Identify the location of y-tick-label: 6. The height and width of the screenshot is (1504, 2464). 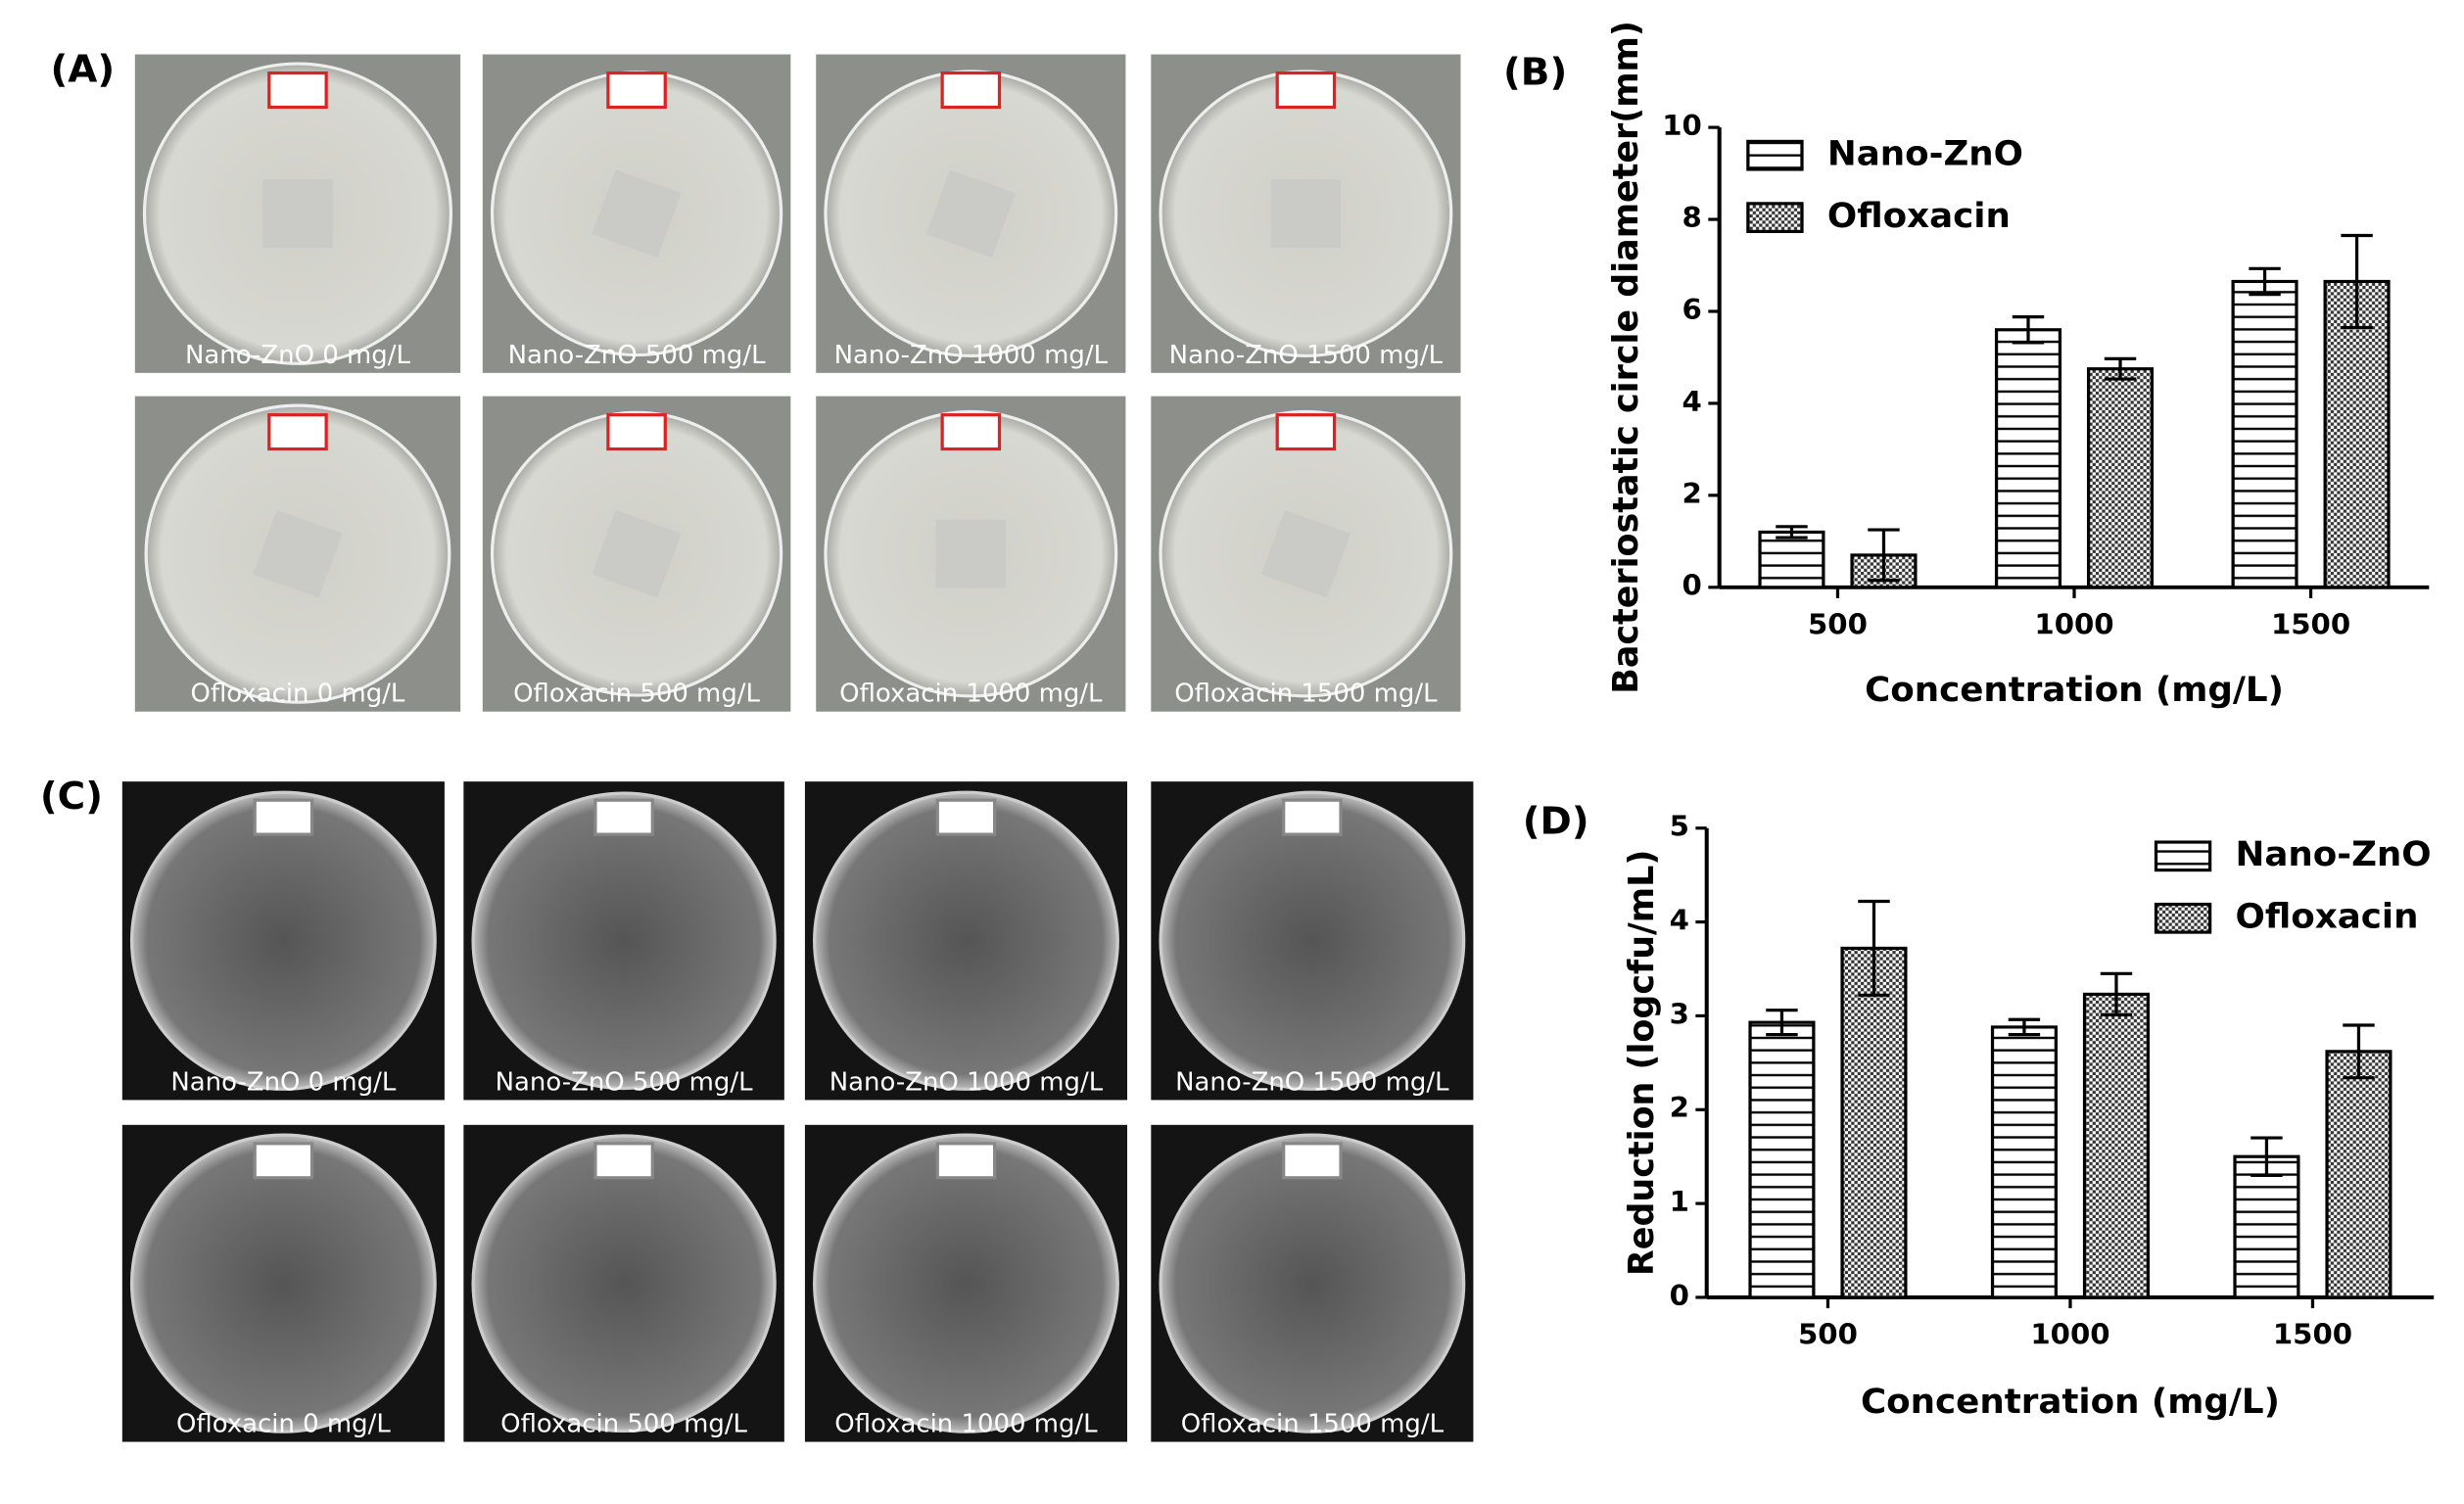
(1692, 309).